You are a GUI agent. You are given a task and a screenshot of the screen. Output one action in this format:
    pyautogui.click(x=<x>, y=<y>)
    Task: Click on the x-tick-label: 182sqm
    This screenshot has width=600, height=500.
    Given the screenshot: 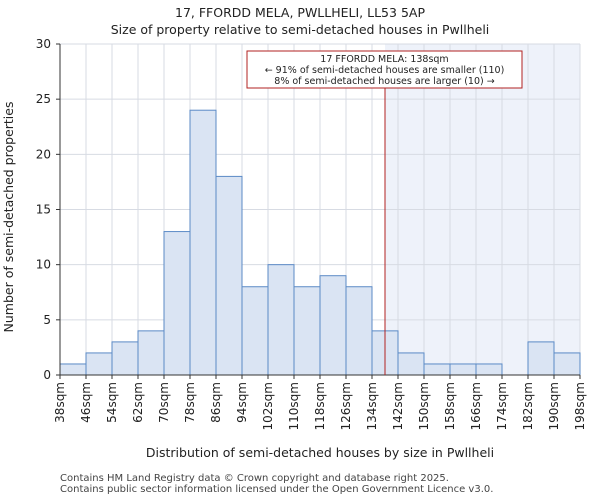 What is the action you would take?
    pyautogui.click(x=528, y=406)
    